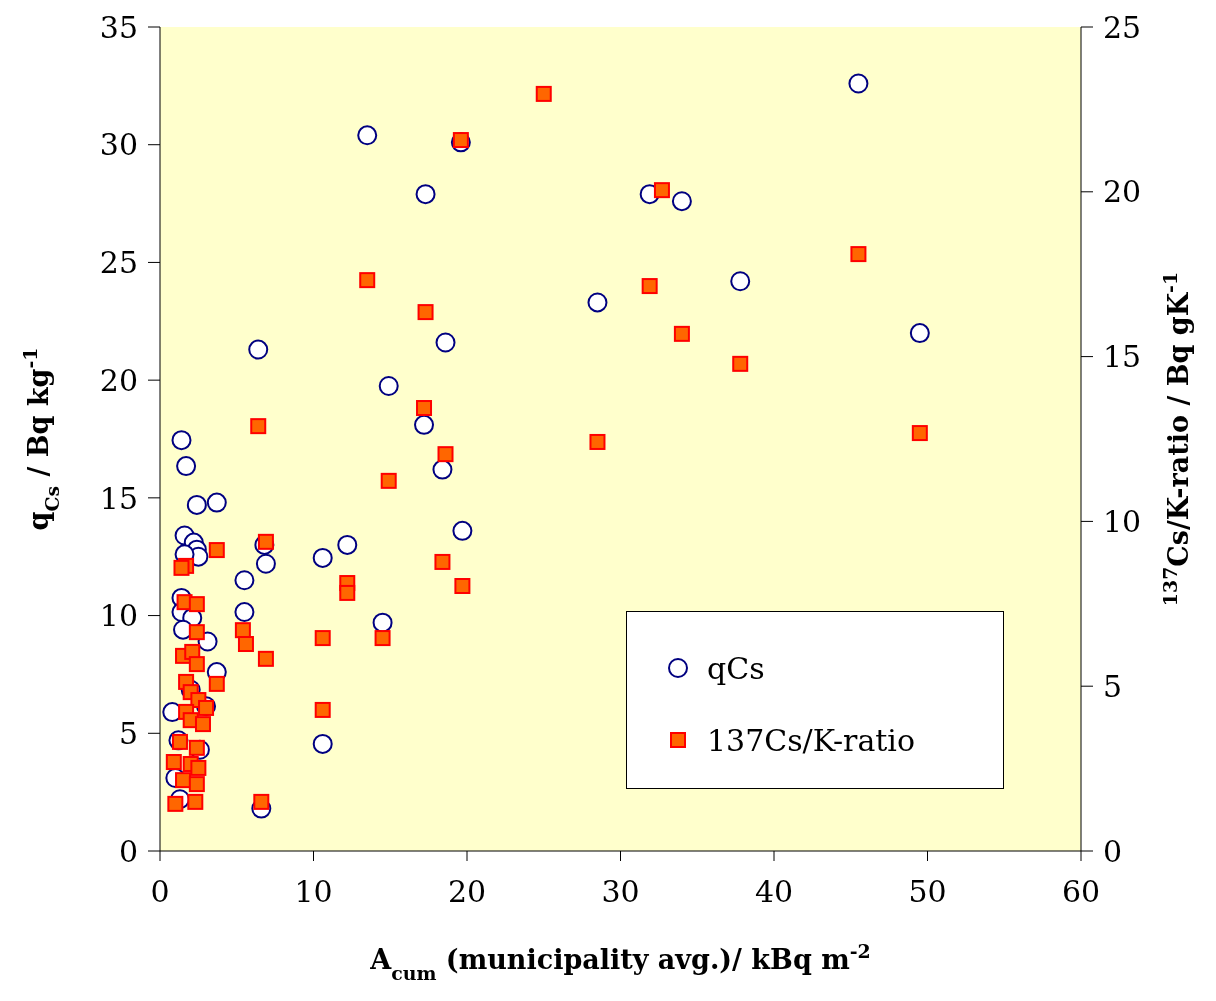 This screenshot has width=1216, height=1001. Describe the element at coordinates (1122, 27) in the screenshot. I see `y2-tick-label: 25` at that location.